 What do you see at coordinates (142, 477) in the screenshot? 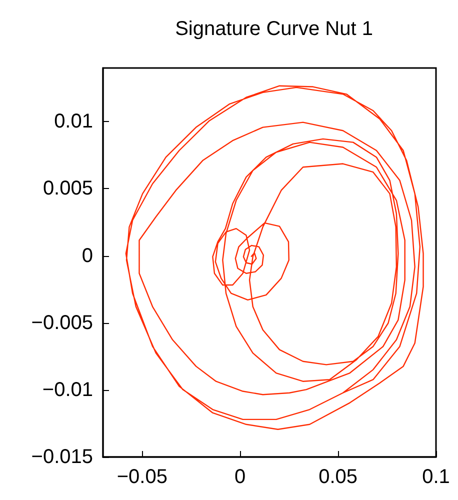
I see `x-tick-label: −0.05` at bounding box center [142, 477].